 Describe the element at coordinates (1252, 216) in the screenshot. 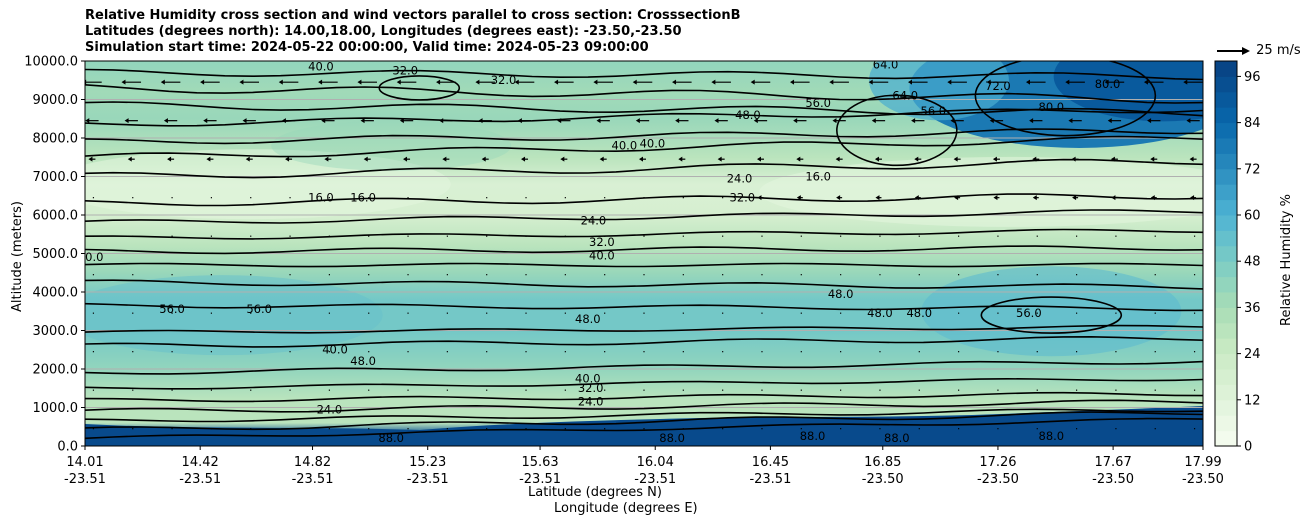

I see `colorbar-tick-label: 60` at that location.